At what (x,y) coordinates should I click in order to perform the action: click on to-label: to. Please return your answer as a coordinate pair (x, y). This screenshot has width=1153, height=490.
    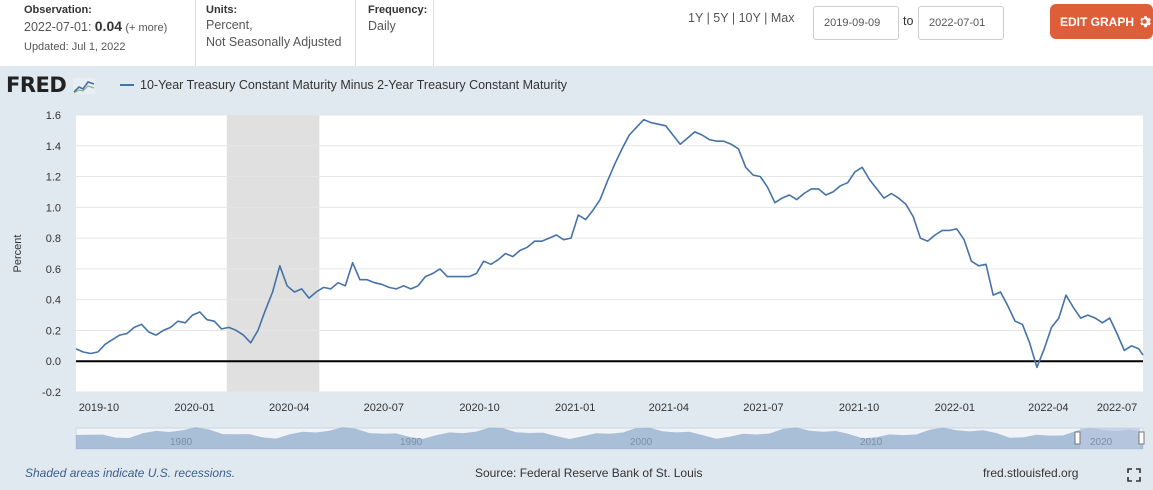
    Looking at the image, I should click on (908, 21).